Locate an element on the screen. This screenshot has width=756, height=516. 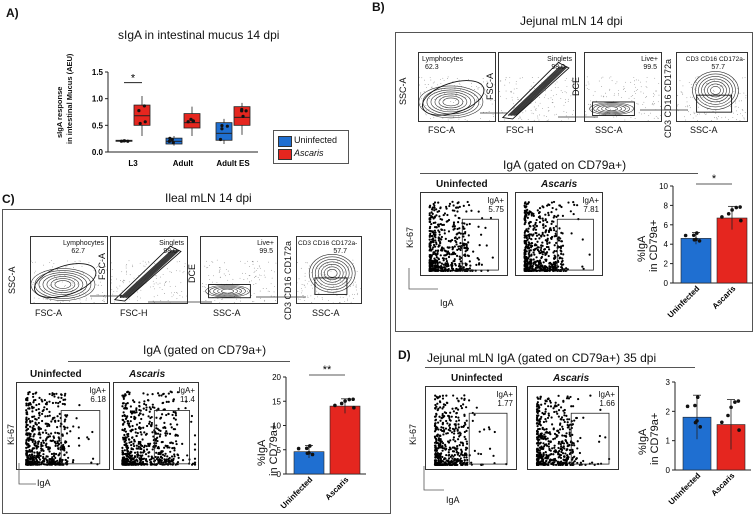
panel-c-bar is located at coordinates (345, 440).